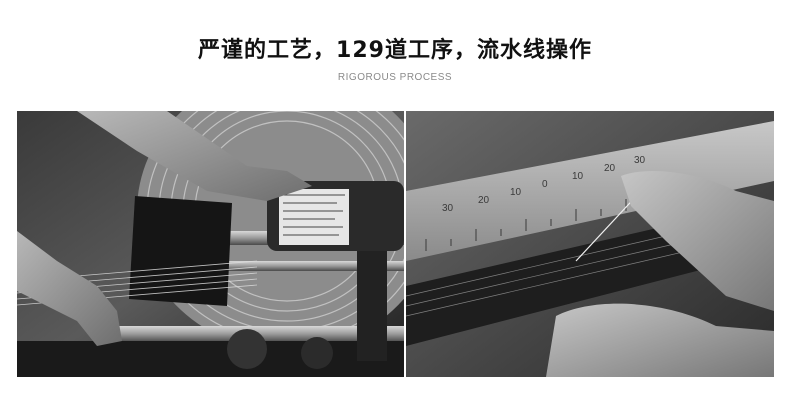 The width and height of the screenshot is (790, 417). I want to click on ruler-label: 0, so click(545, 184).